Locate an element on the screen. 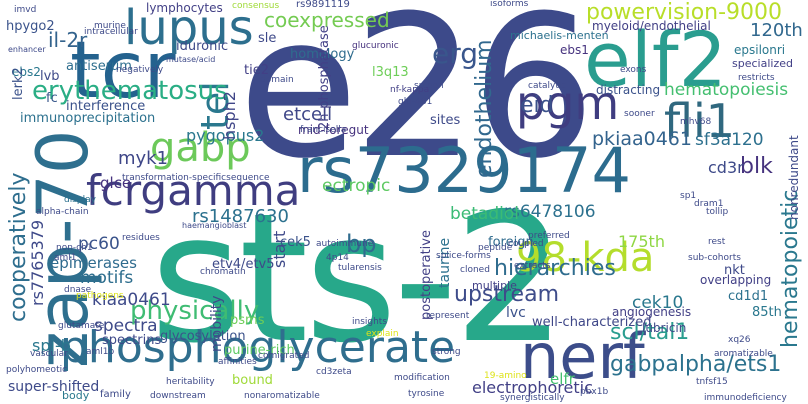  word: fcrgamma is located at coordinates (193, 190).